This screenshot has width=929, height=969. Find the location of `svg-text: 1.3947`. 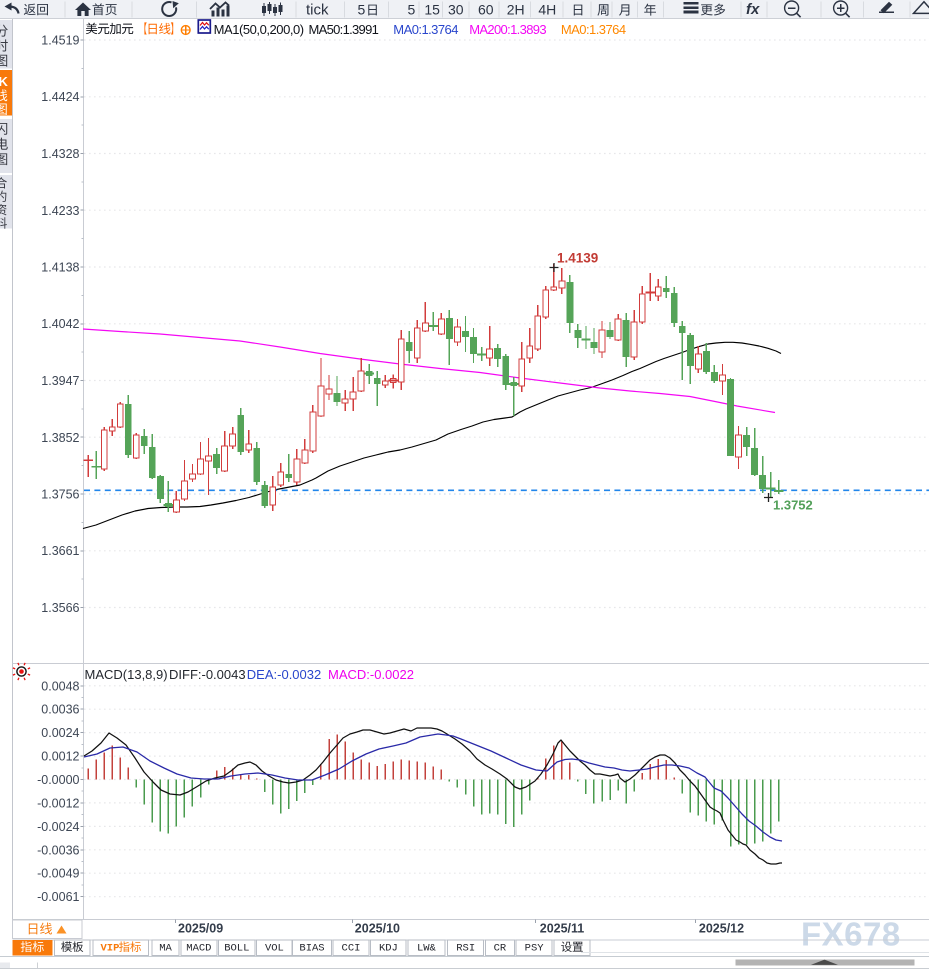

svg-text: 1.3947 is located at coordinates (60, 381).